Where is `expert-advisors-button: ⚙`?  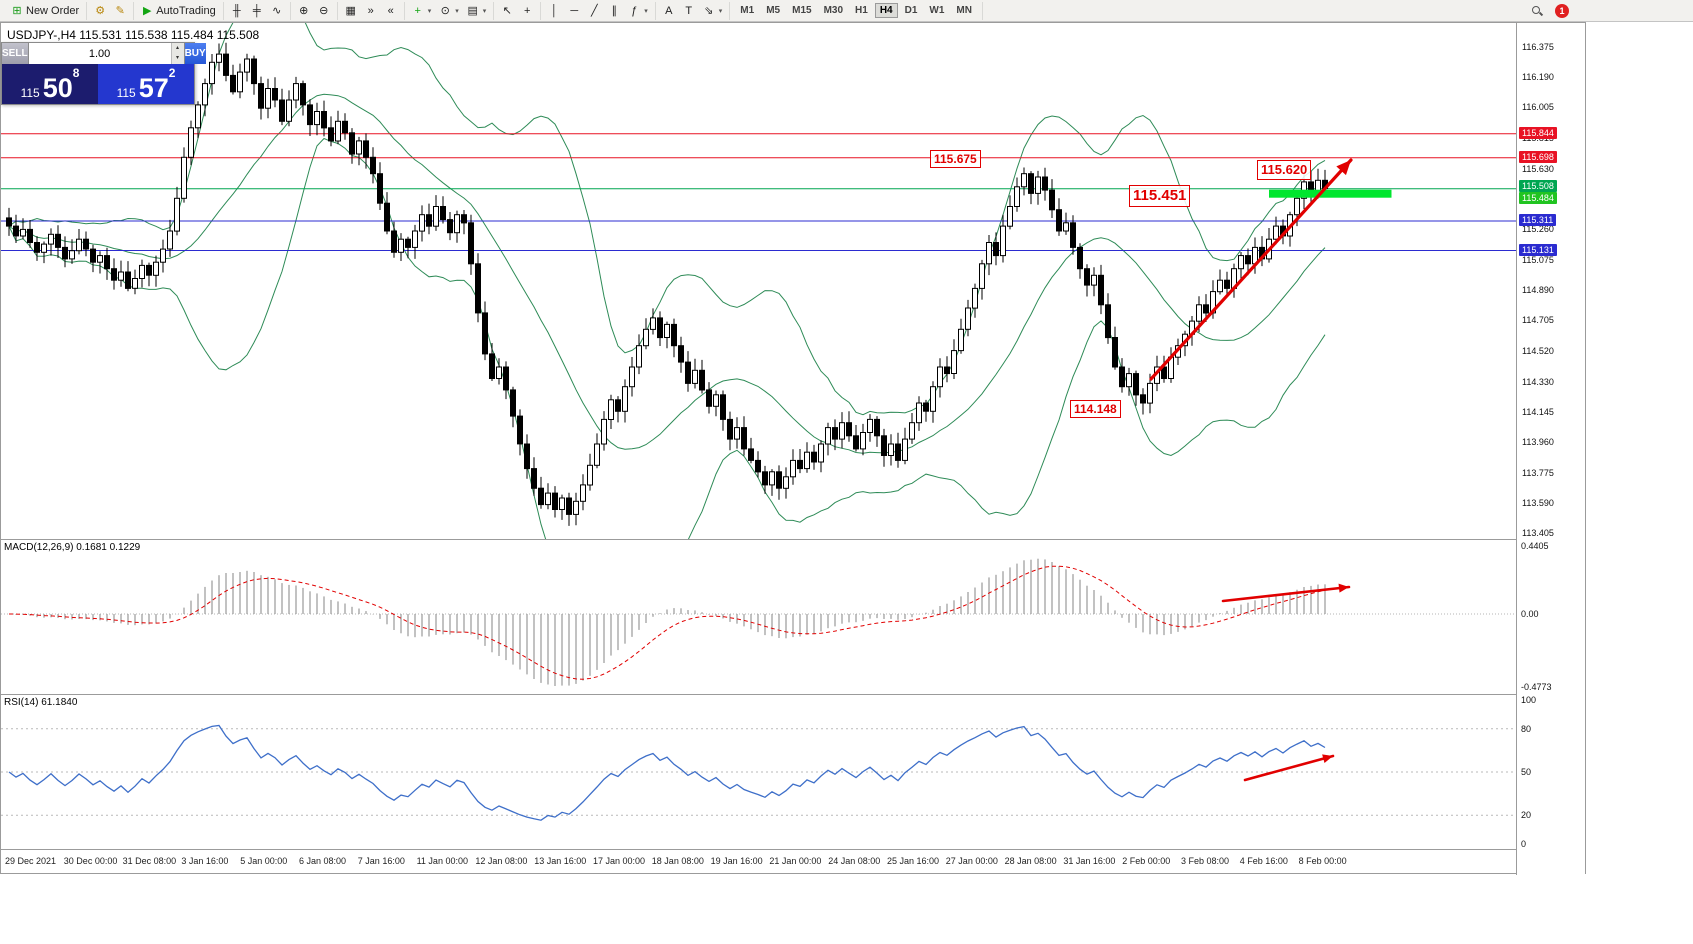 expert-advisors-button: ⚙ is located at coordinates (100, 11).